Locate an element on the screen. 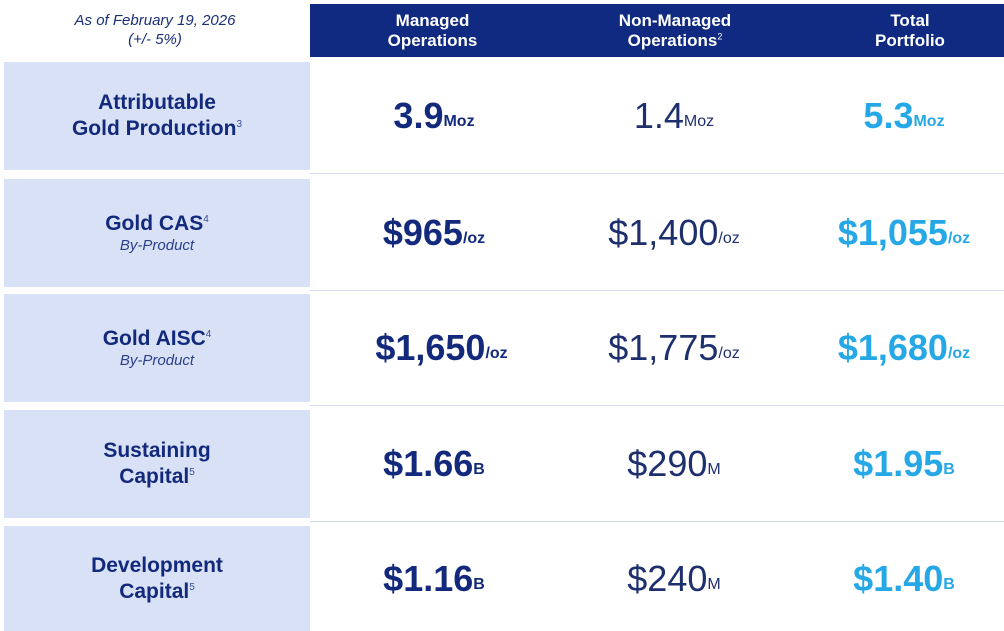 The height and width of the screenshot is (631, 1004). managed-unit: Moz is located at coordinates (459, 121).